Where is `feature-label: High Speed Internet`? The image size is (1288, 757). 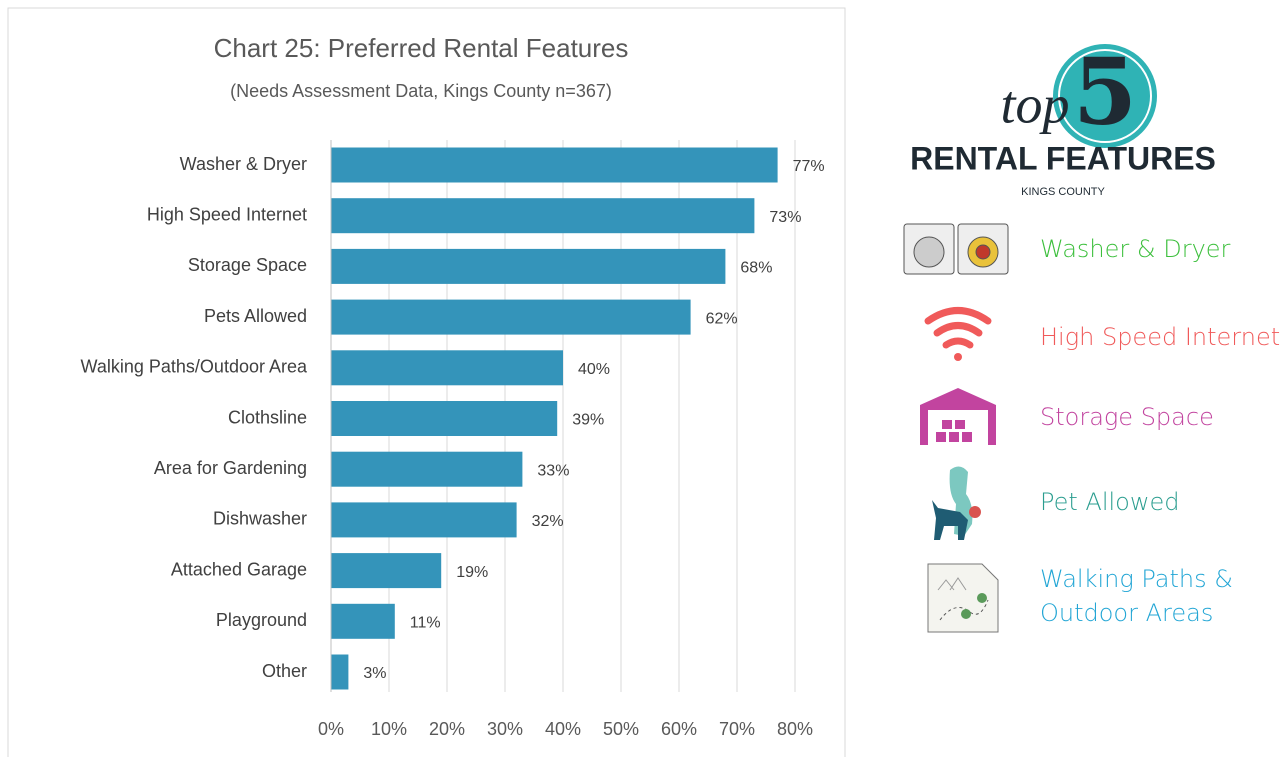
feature-label: High Speed Internet is located at coordinates (1160, 337).